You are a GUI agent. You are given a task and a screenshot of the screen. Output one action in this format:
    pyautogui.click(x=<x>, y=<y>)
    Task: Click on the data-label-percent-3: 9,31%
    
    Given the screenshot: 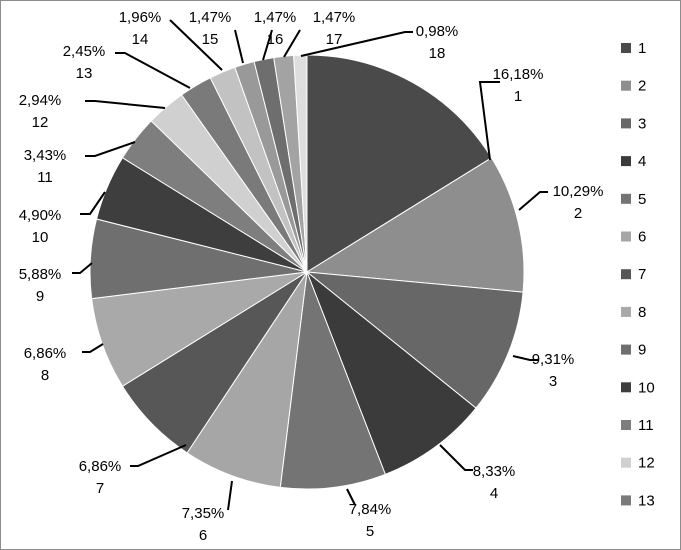 What is the action you would take?
    pyautogui.click(x=553, y=359)
    